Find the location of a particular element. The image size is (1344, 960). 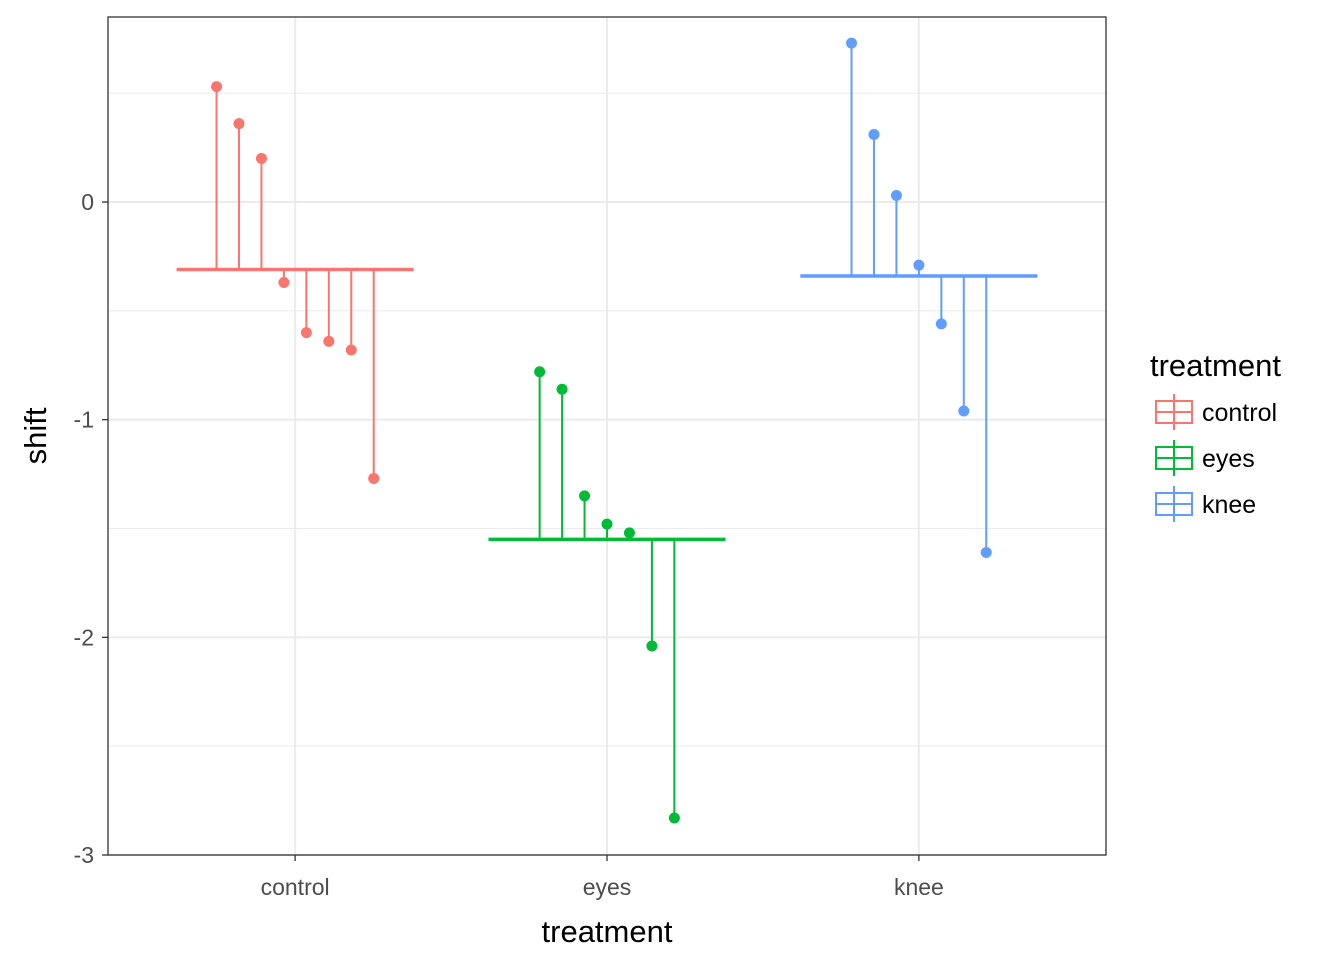

legend-key-eyes is located at coordinates (1174, 458).